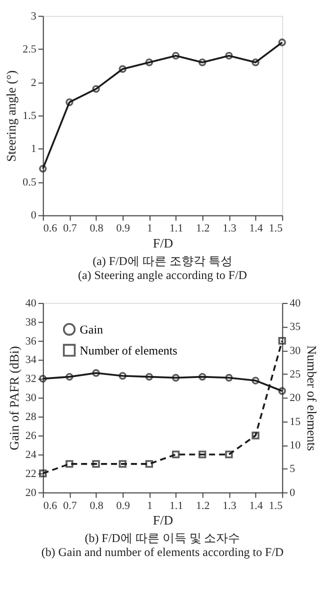  I want to click on y-tick-label: 2.5, so click(29, 50).